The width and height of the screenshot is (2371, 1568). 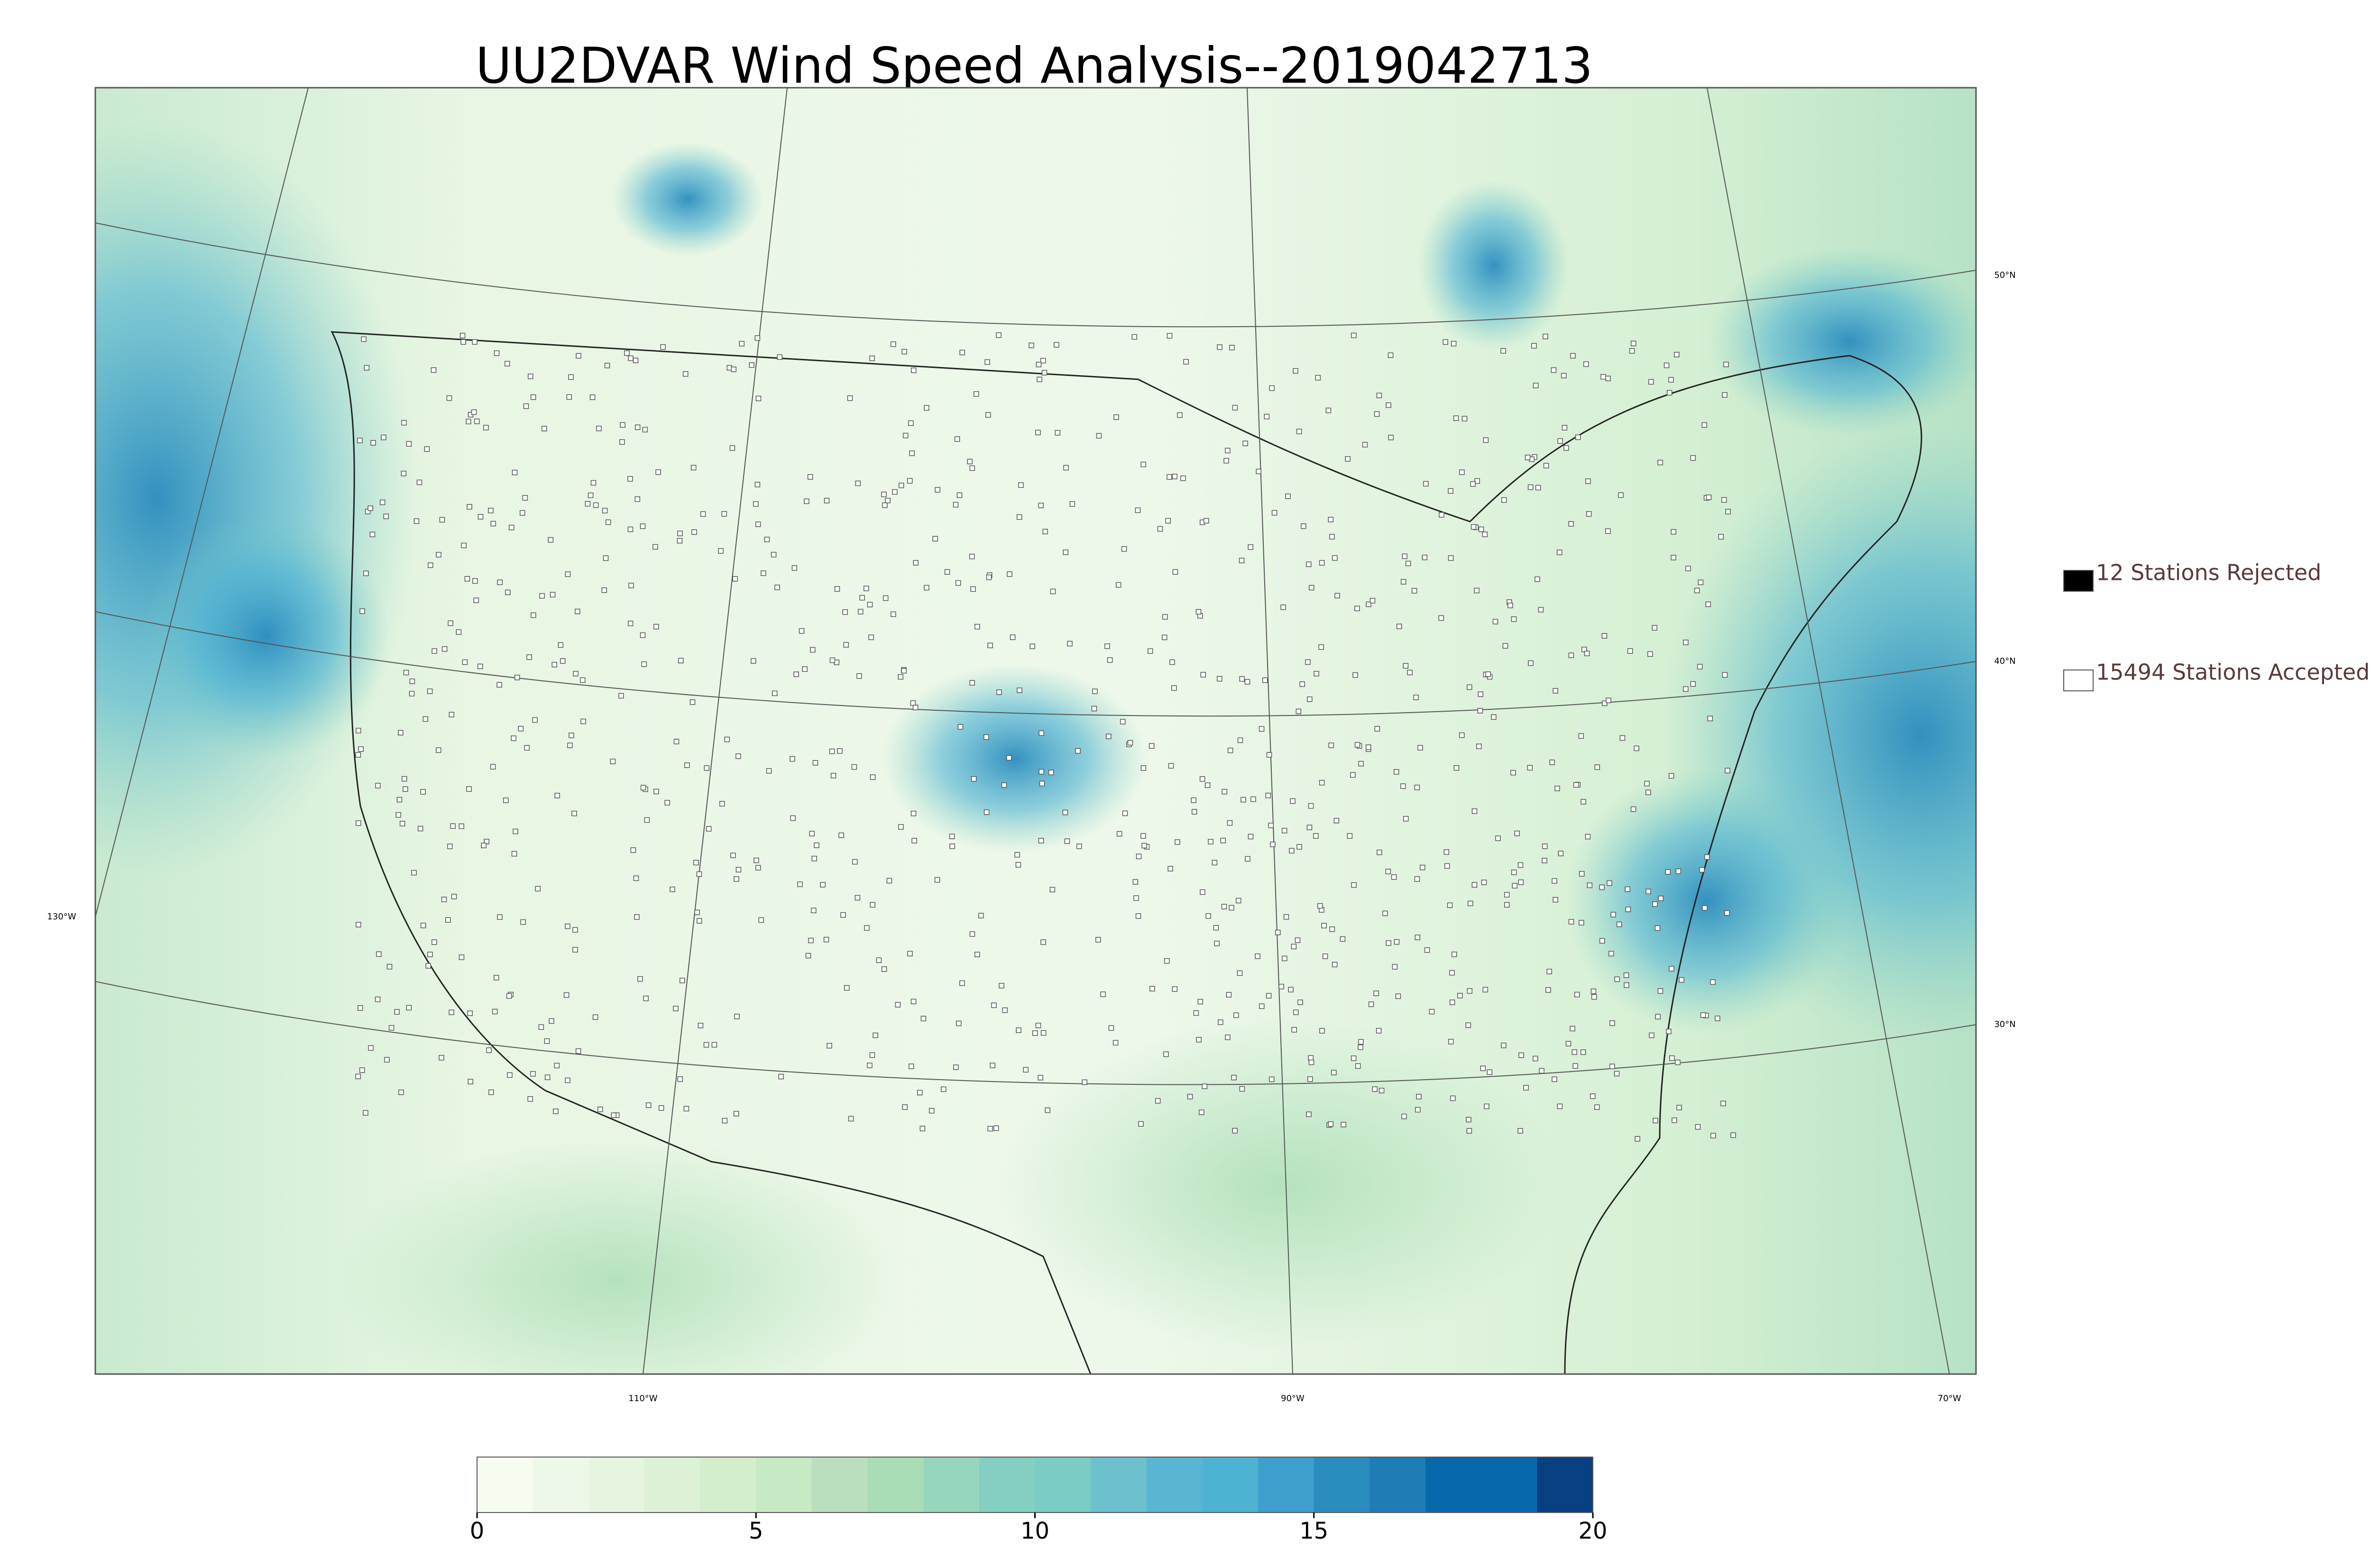 What do you see at coordinates (2208, 573) in the screenshot?
I see `legend-label: 12 Stations Rejected` at bounding box center [2208, 573].